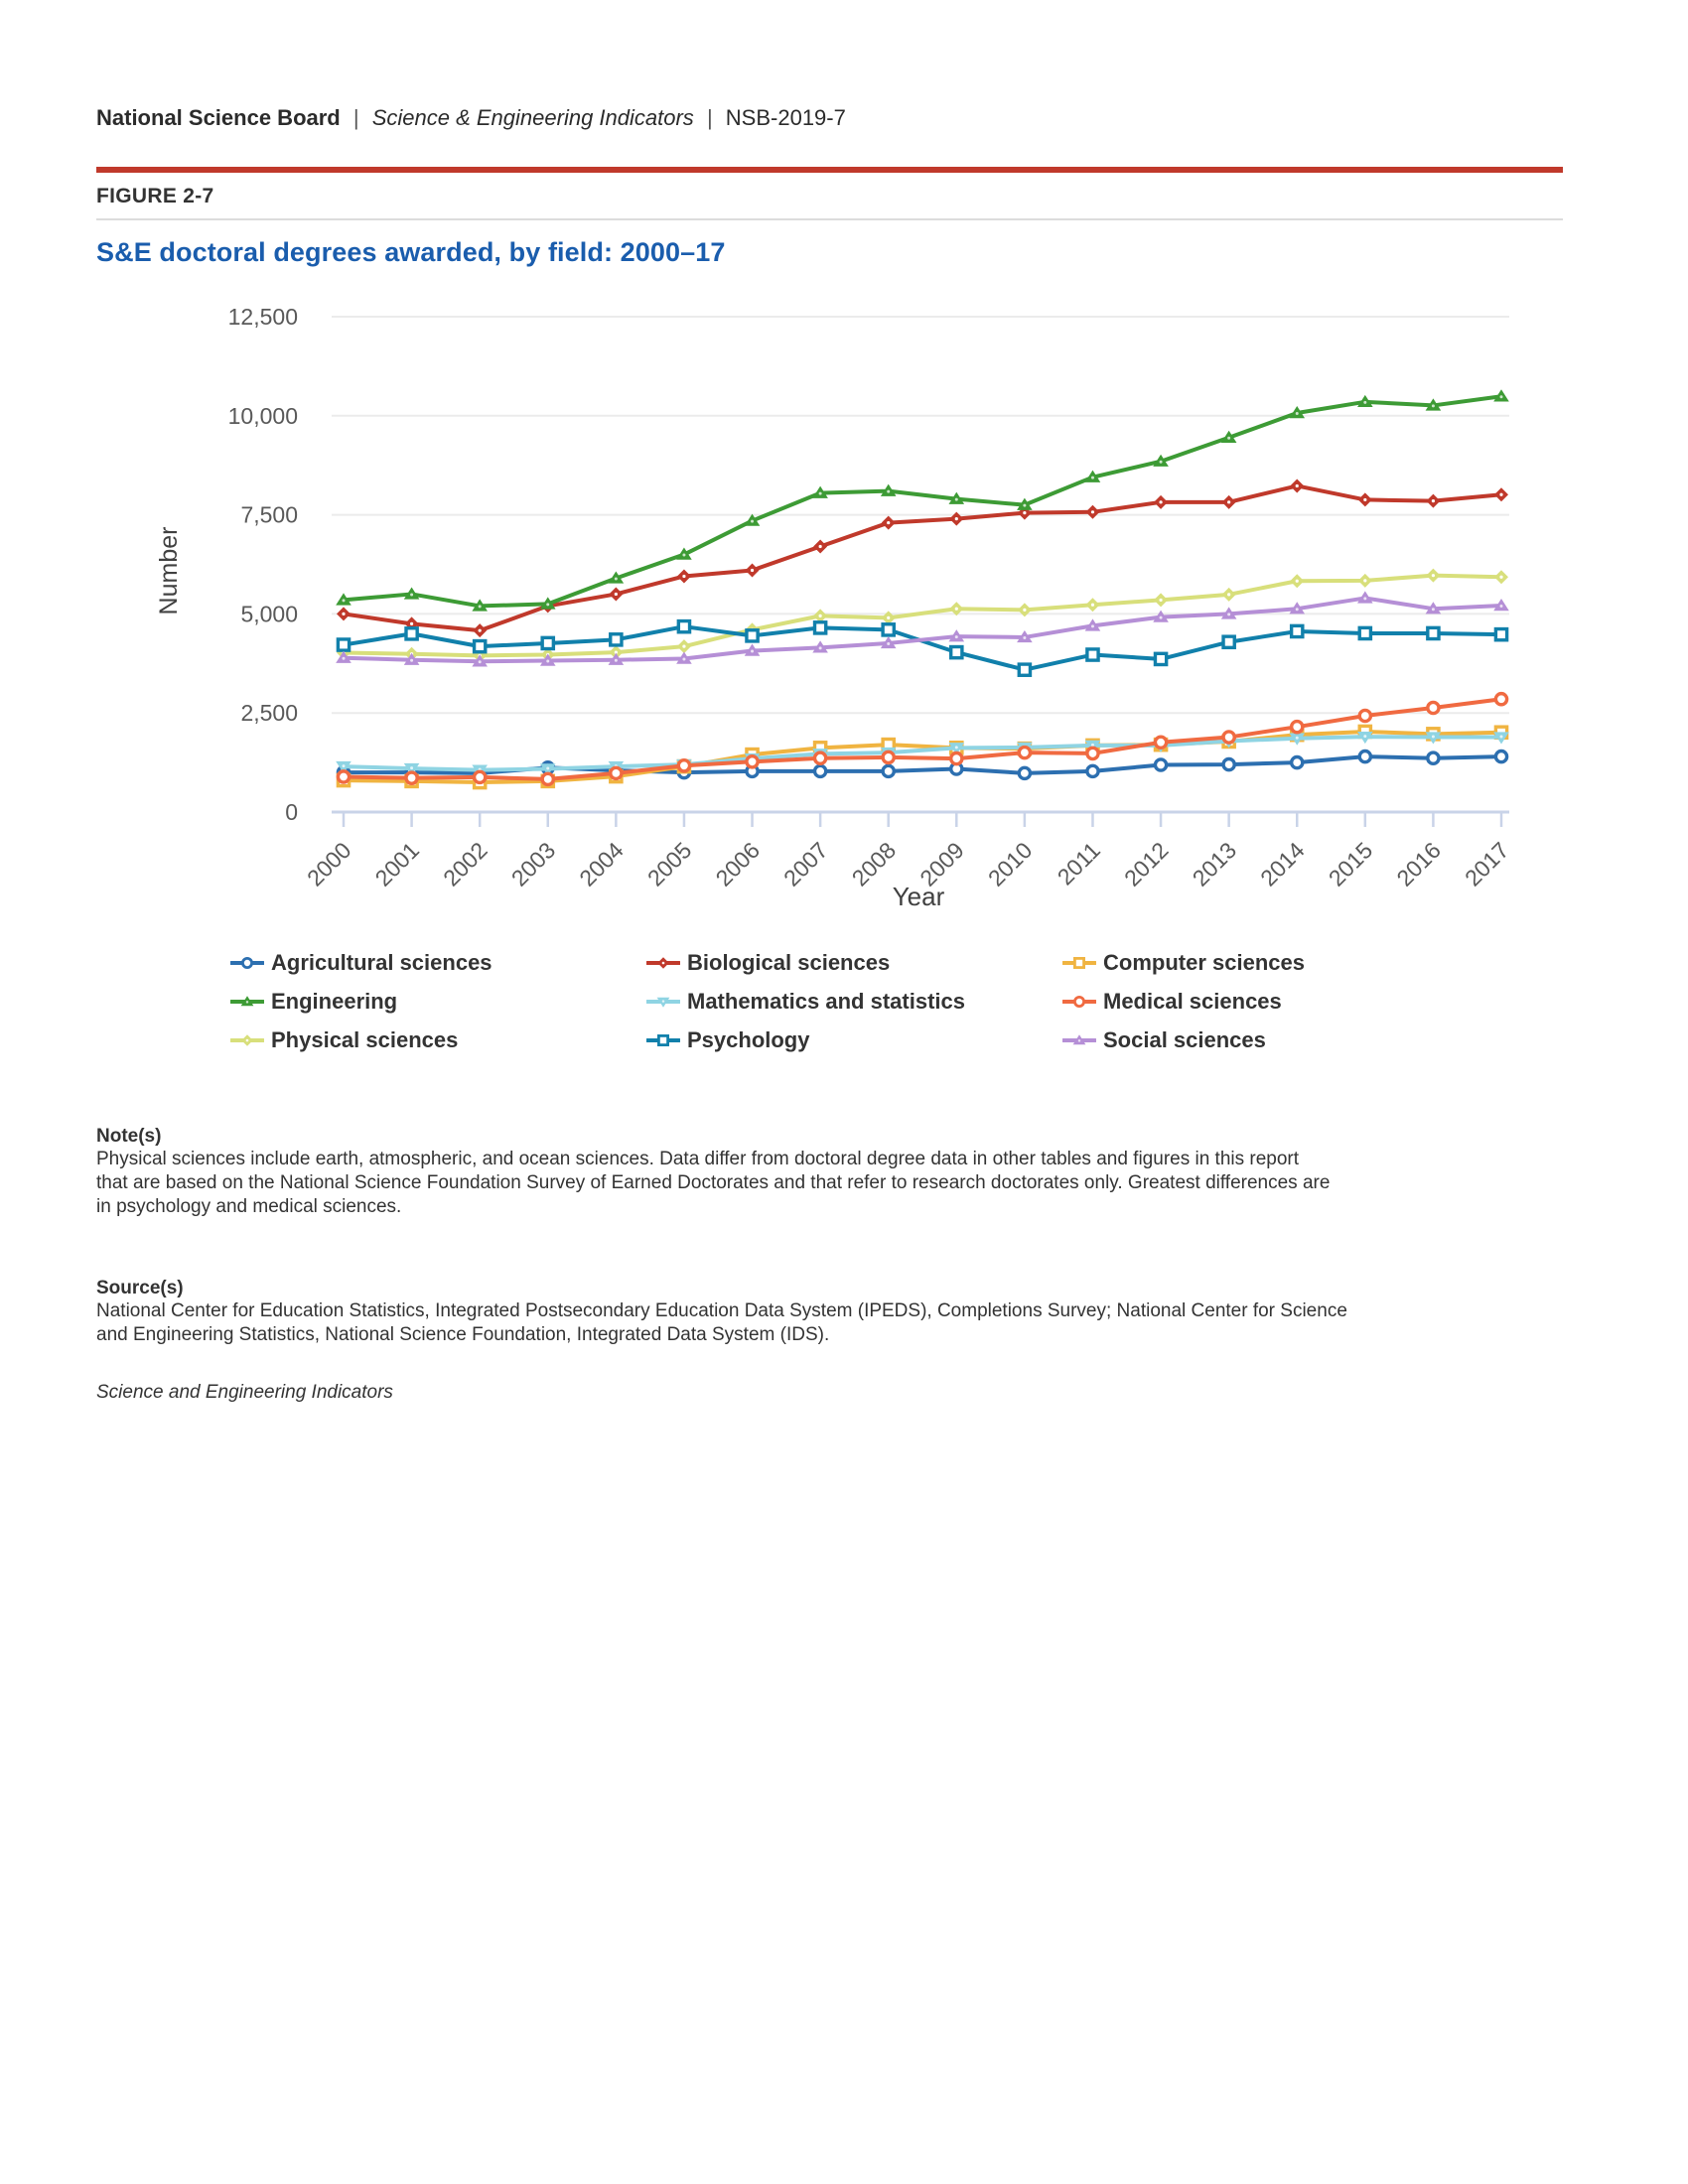  What do you see at coordinates (1418, 864) in the screenshot?
I see `x-axis-tick-label: 2016` at bounding box center [1418, 864].